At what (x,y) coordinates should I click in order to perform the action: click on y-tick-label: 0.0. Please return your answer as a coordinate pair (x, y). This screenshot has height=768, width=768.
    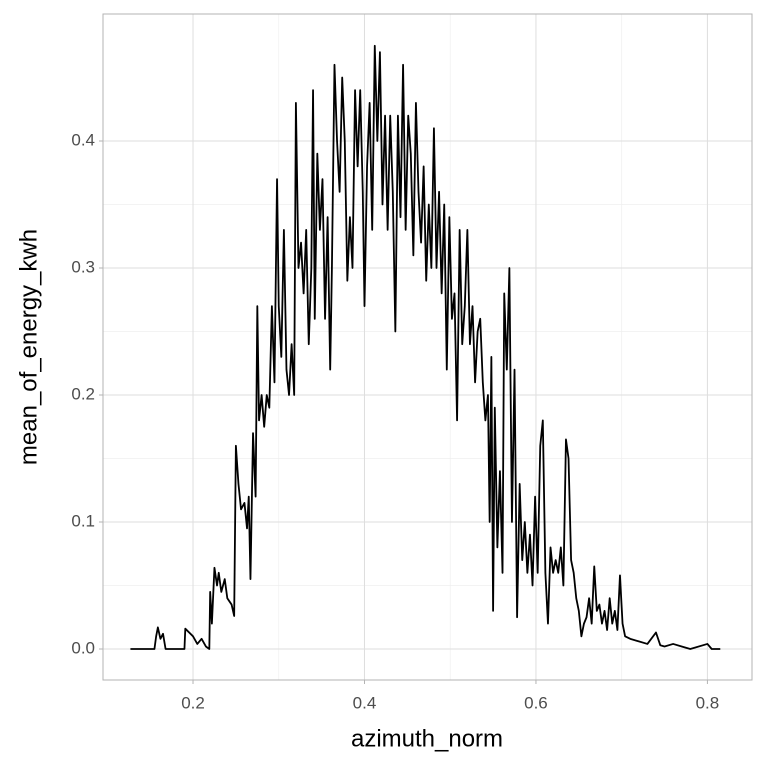
    Looking at the image, I should click on (83, 647).